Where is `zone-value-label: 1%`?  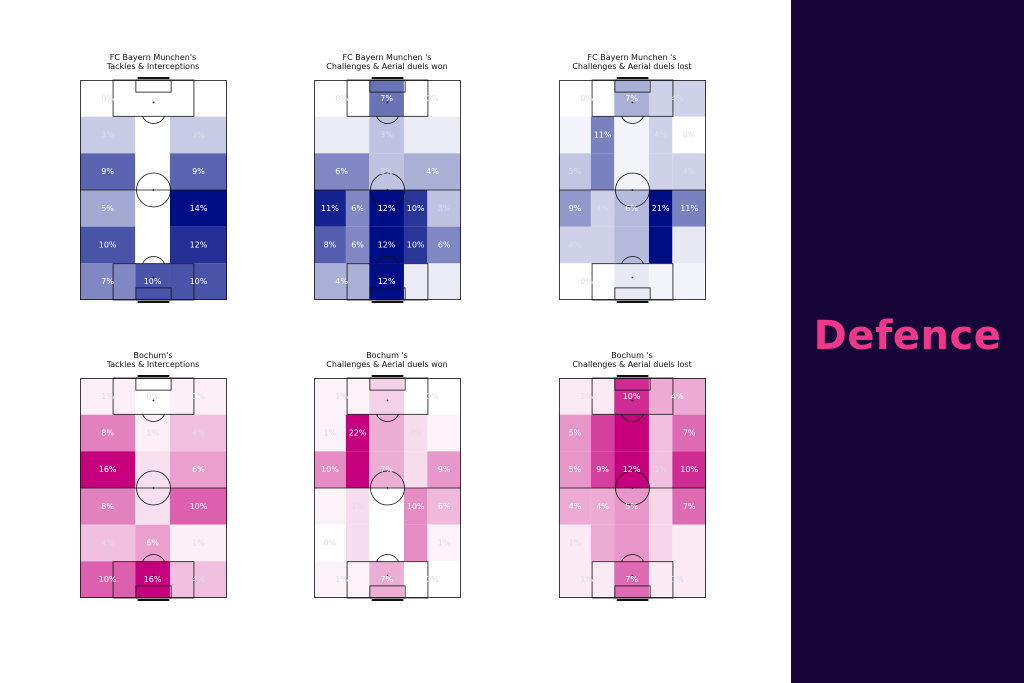 zone-value-label: 1% is located at coordinates (677, 579).